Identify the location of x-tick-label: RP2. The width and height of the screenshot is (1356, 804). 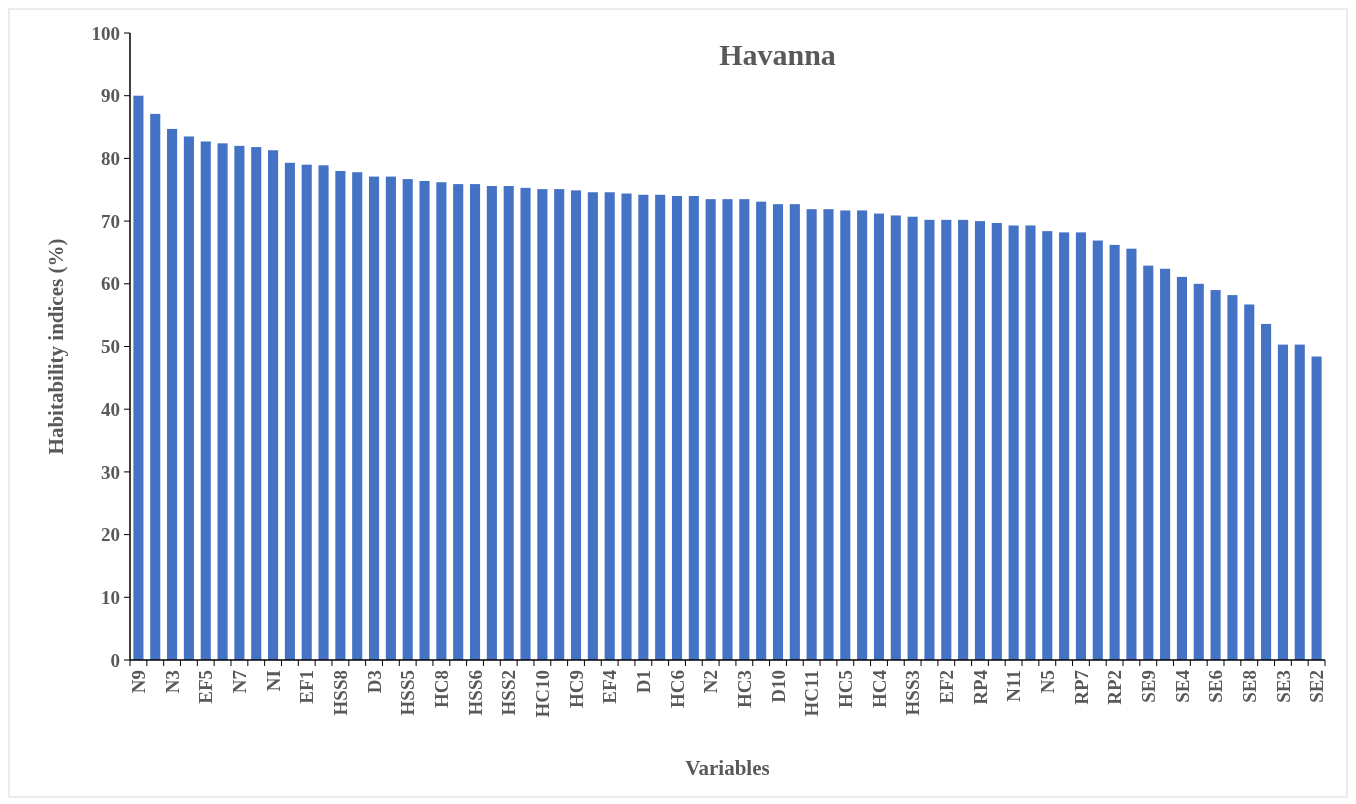
(1115, 687).